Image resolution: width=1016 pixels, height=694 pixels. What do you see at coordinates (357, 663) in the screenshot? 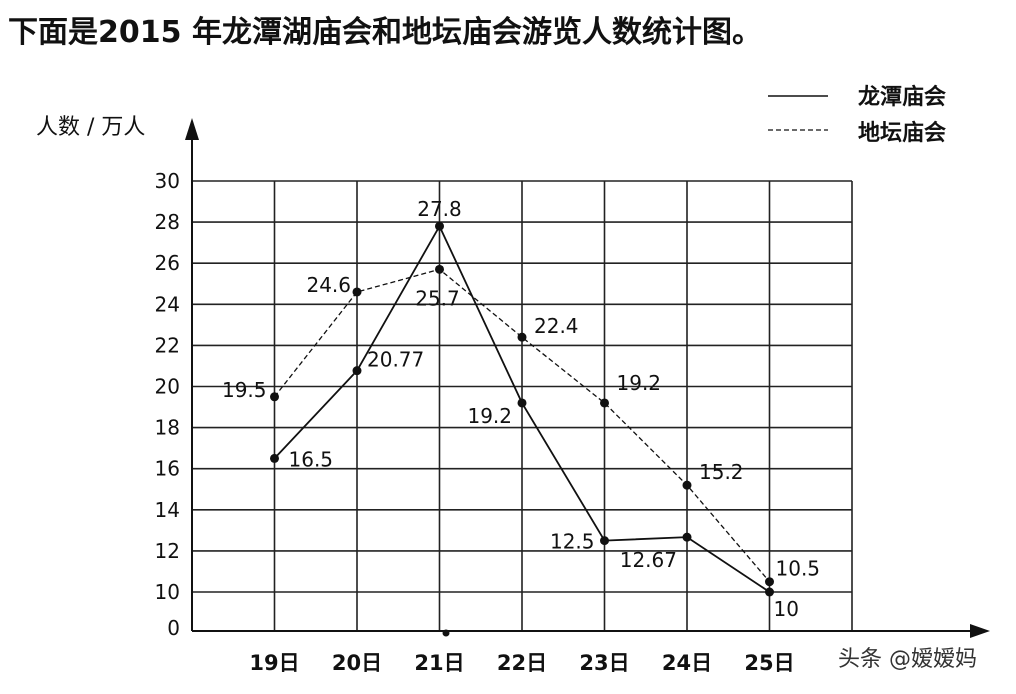
I see `x-tick-label: 20日` at bounding box center [357, 663].